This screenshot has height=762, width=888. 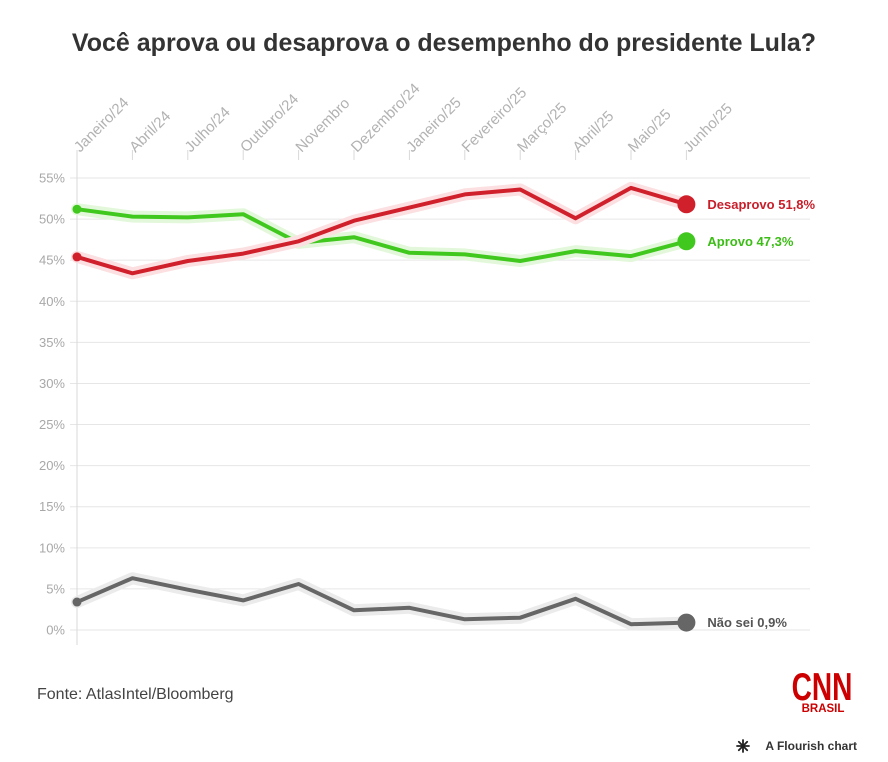 What do you see at coordinates (52, 506) in the screenshot?
I see `y-tick-label: 15%` at bounding box center [52, 506].